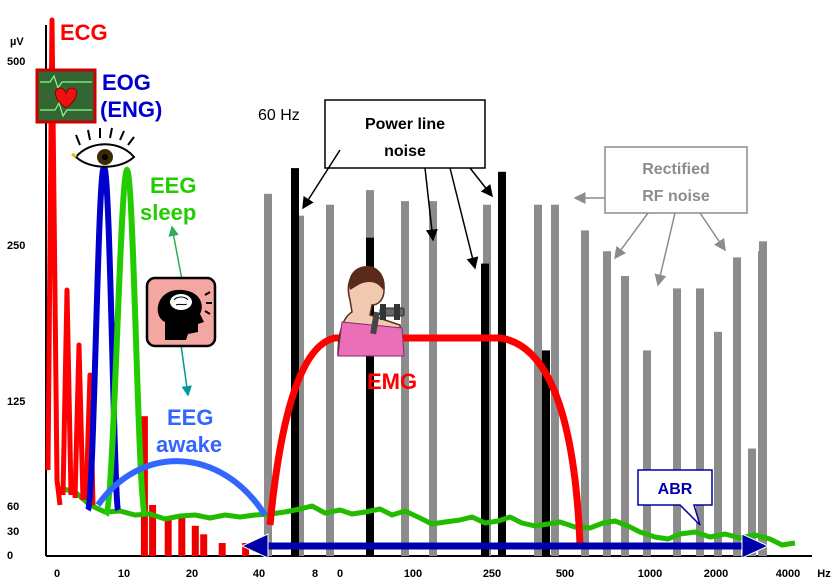 The image size is (837, 585). I want to click on x-tick-label: 500, so click(565, 574).